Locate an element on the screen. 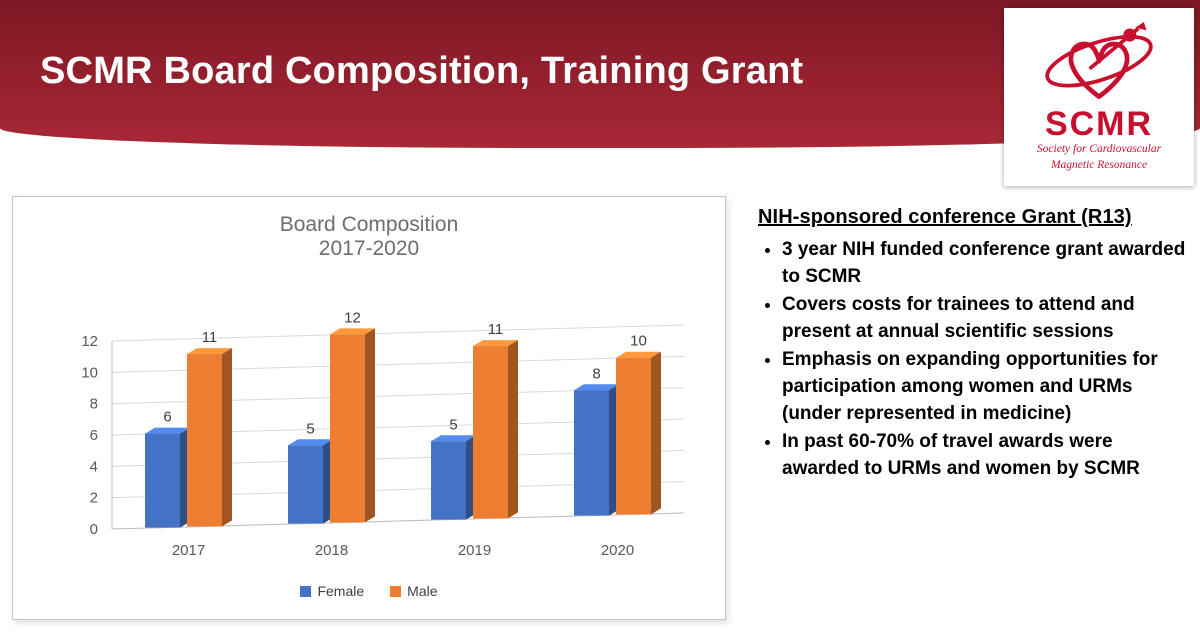  bar-value-label: 8 is located at coordinates (596, 373).